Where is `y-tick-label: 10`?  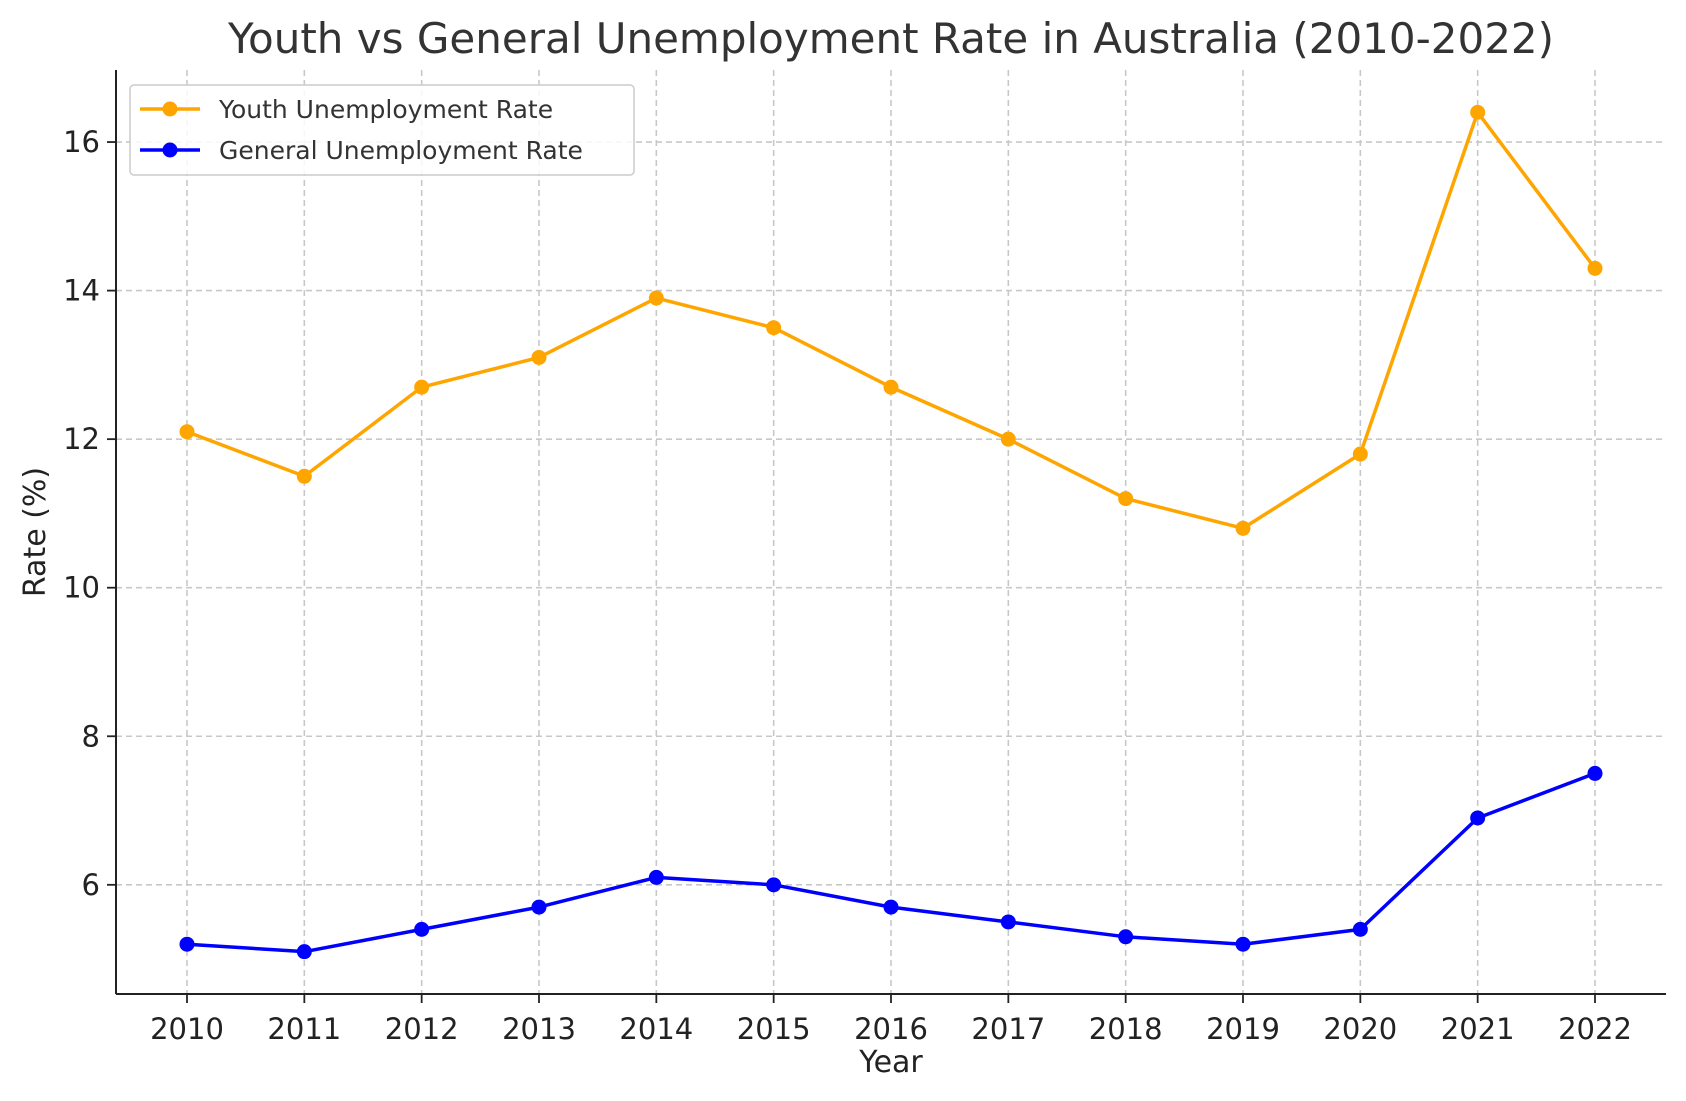
y-tick-label: 10 is located at coordinates (81, 588).